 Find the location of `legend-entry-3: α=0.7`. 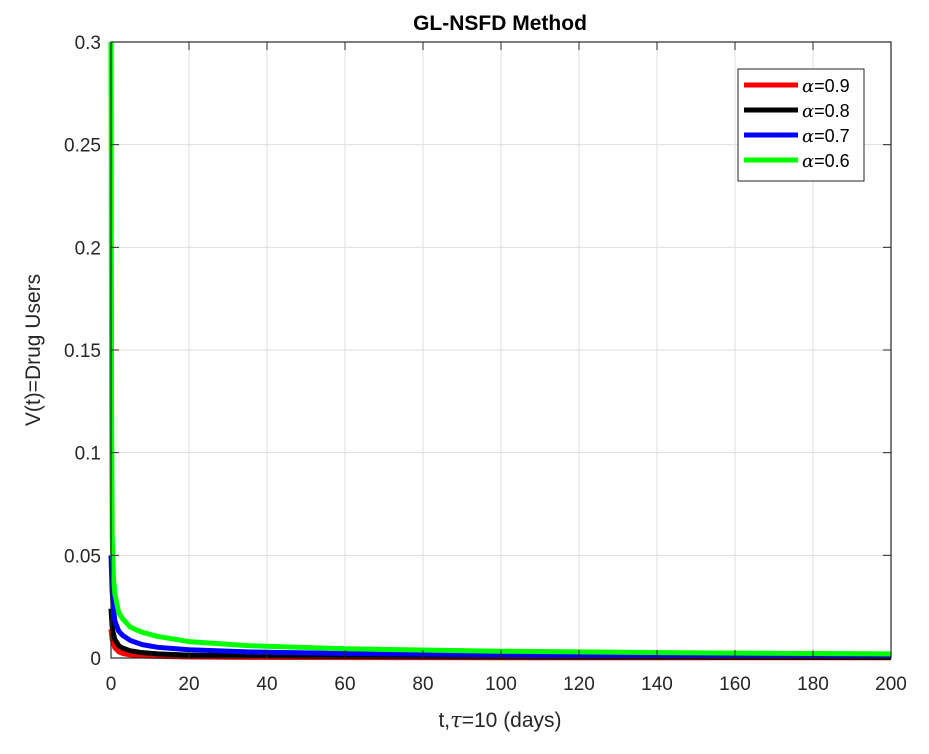

legend-entry-3: α=0.7 is located at coordinates (826, 136).